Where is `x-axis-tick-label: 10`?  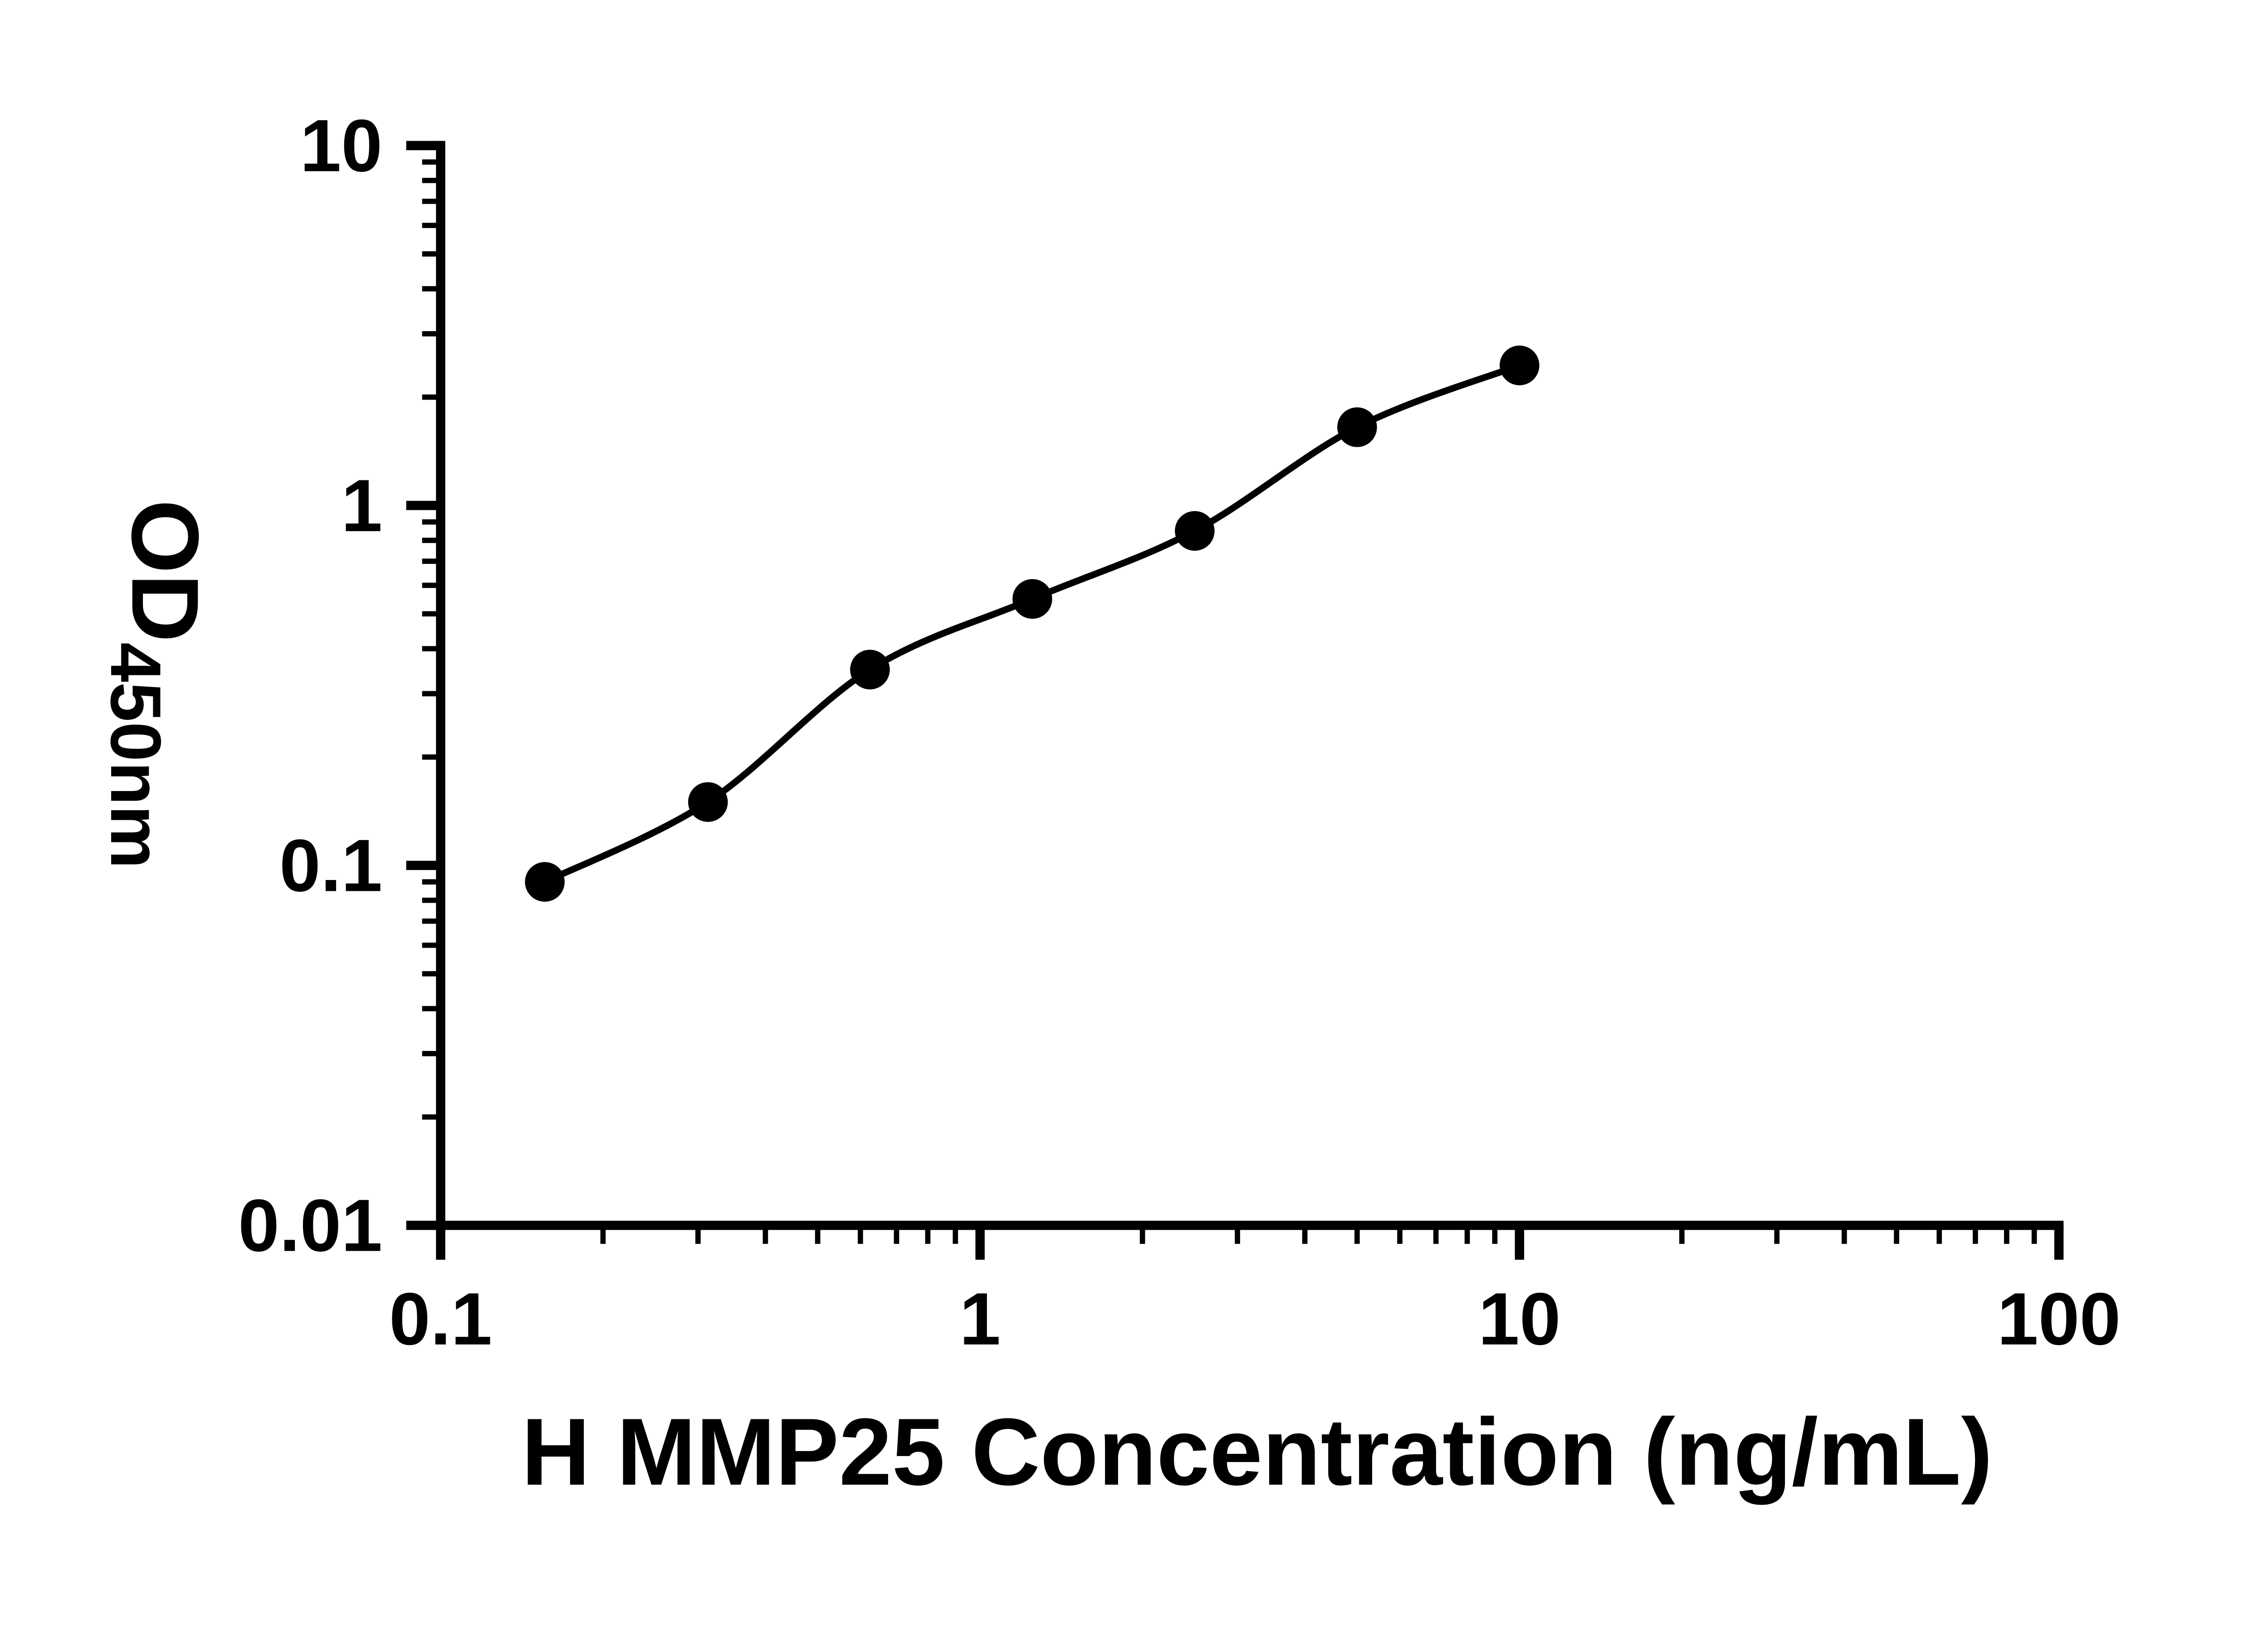
x-axis-tick-label: 10 is located at coordinates (1519, 1318).